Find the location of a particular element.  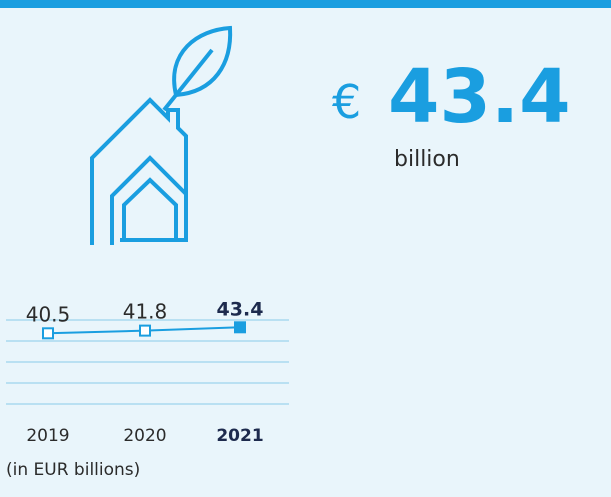

note: (in EUR billions) is located at coordinates (73, 470).